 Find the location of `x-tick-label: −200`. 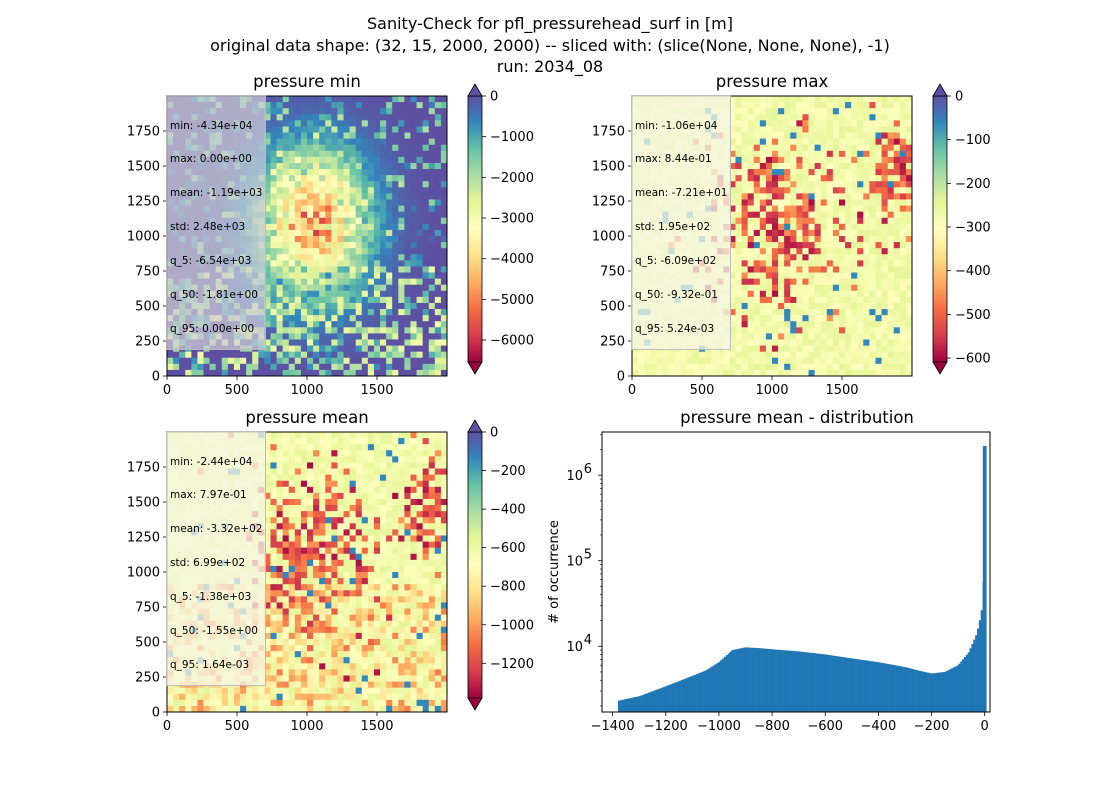

x-tick-label: −200 is located at coordinates (932, 726).